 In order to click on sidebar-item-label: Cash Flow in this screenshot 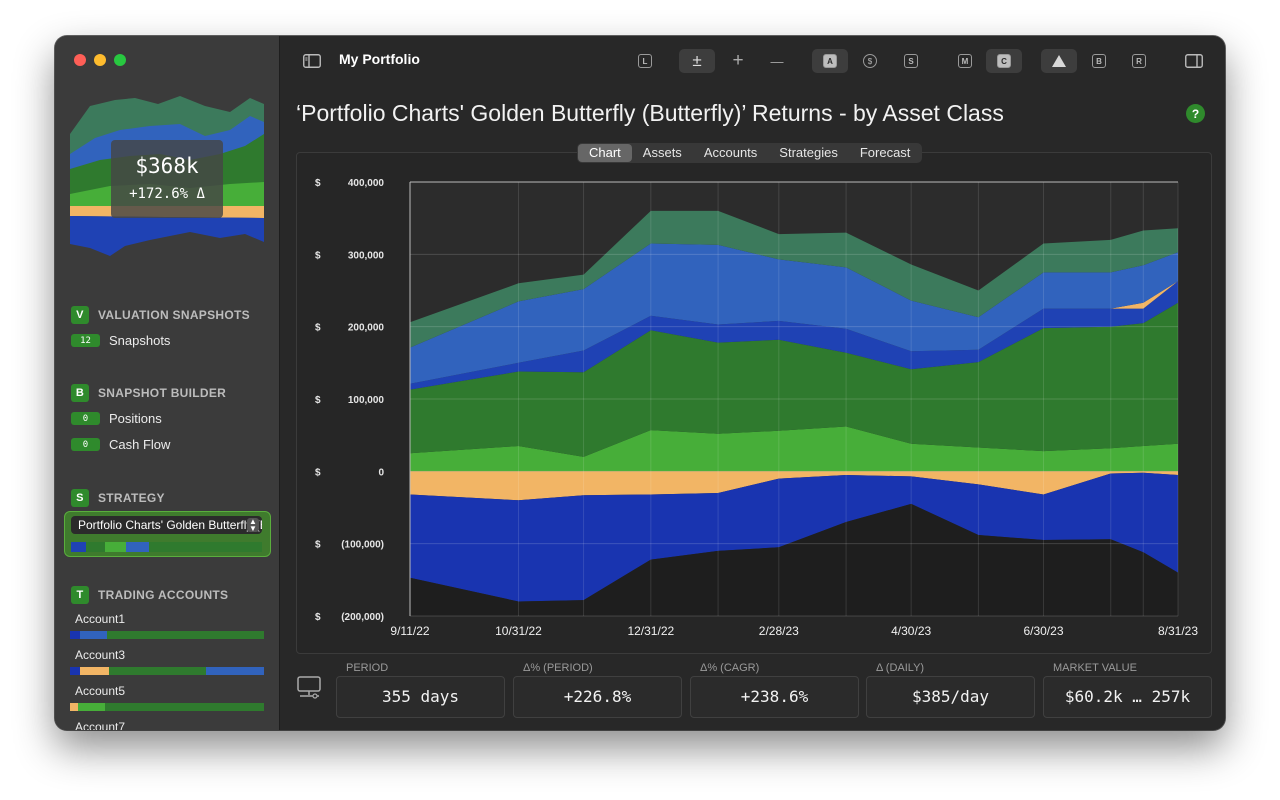, I will do `click(140, 444)`.